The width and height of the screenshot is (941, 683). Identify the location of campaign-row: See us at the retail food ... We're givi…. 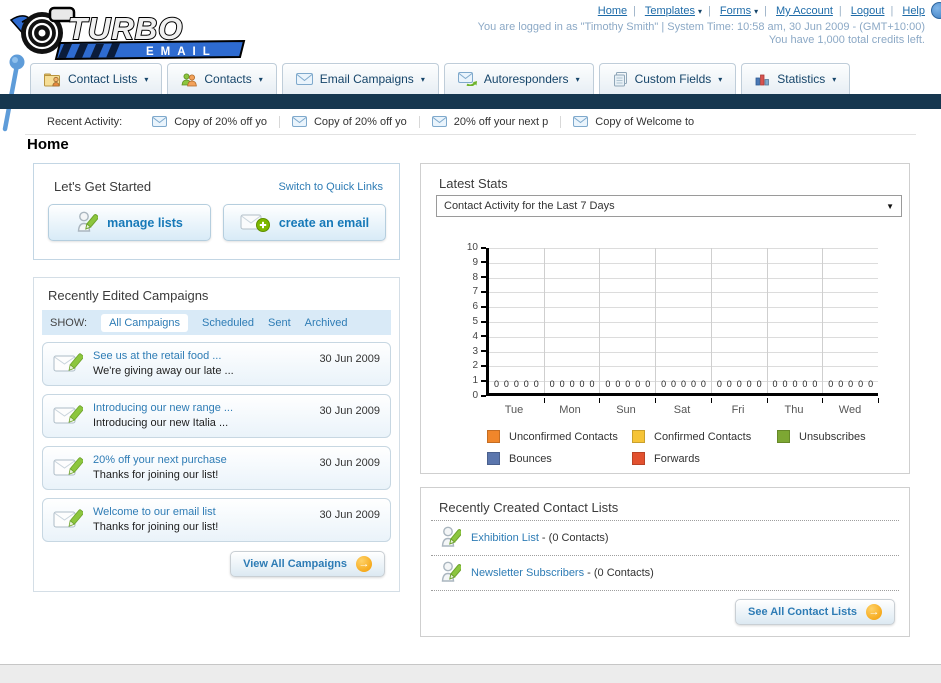
(216, 364).